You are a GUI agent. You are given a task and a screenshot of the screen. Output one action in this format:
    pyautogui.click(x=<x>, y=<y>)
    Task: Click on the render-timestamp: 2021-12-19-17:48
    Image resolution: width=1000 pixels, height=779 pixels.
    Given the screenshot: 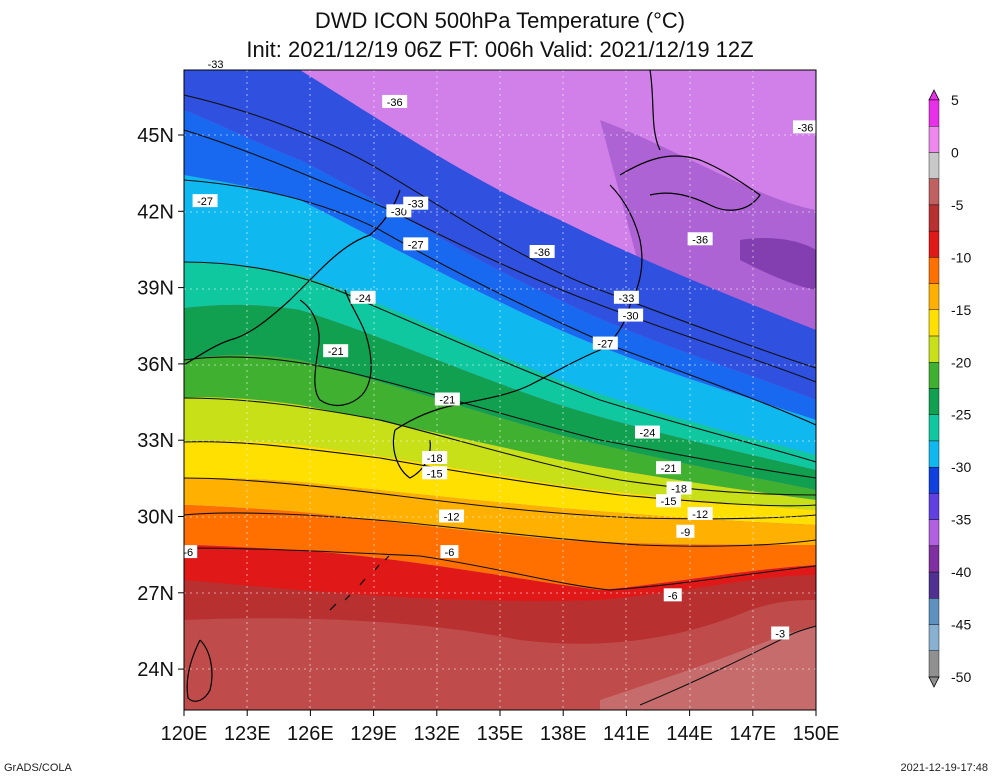 What is the action you would take?
    pyautogui.click(x=944, y=768)
    